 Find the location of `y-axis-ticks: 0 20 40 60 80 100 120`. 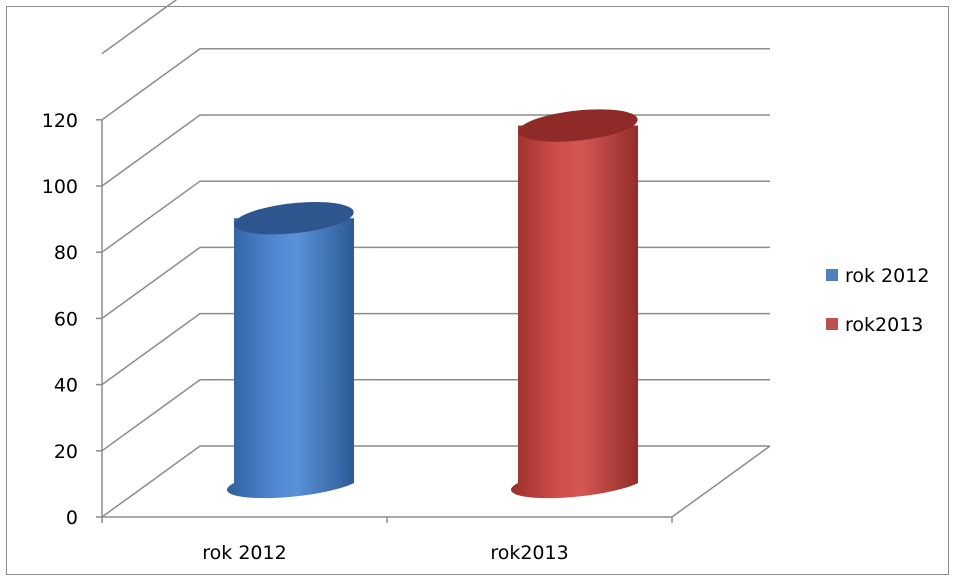

y-axis-ticks: 0 20 40 60 80 100 120 is located at coordinates (60, 319).